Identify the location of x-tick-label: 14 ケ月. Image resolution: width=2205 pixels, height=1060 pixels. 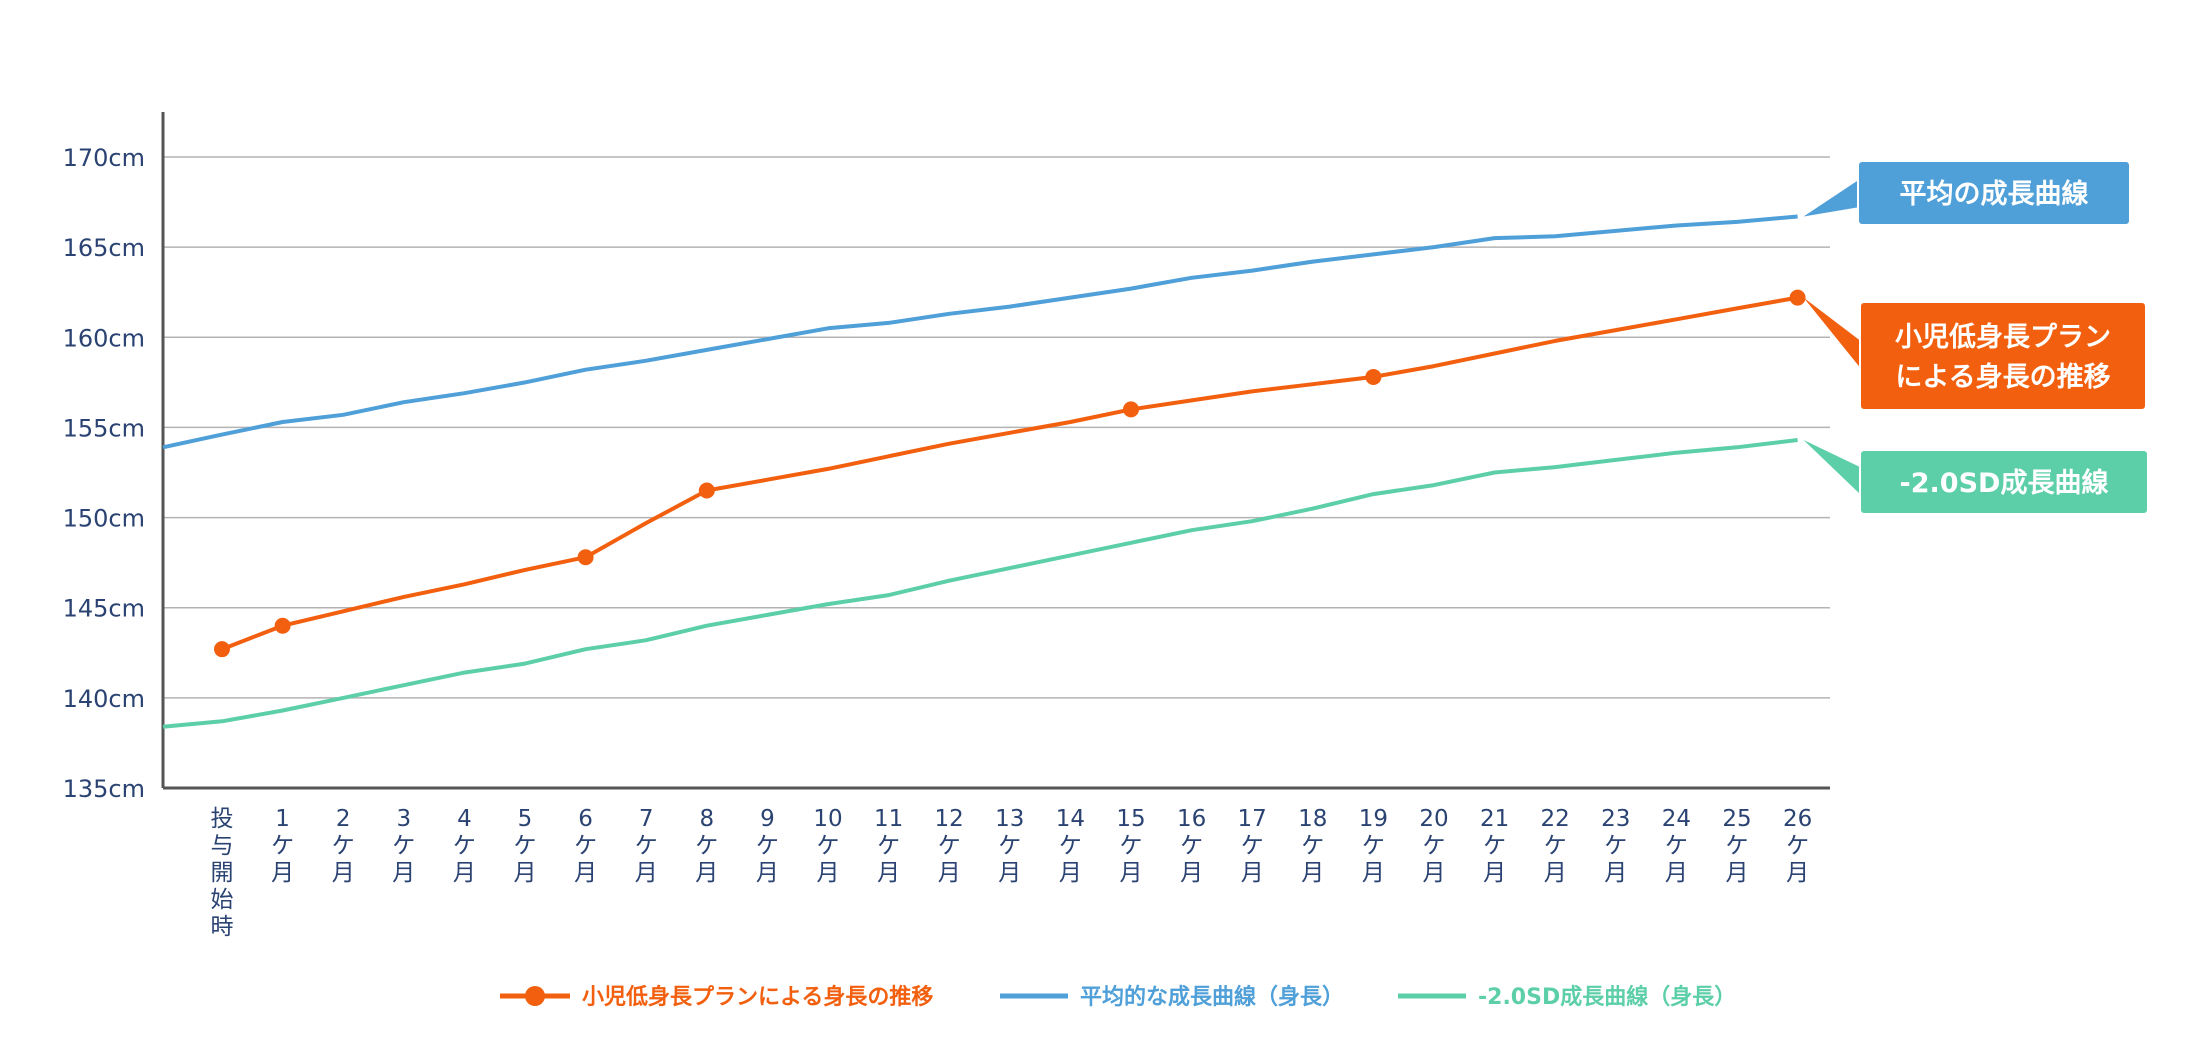
(1070, 846).